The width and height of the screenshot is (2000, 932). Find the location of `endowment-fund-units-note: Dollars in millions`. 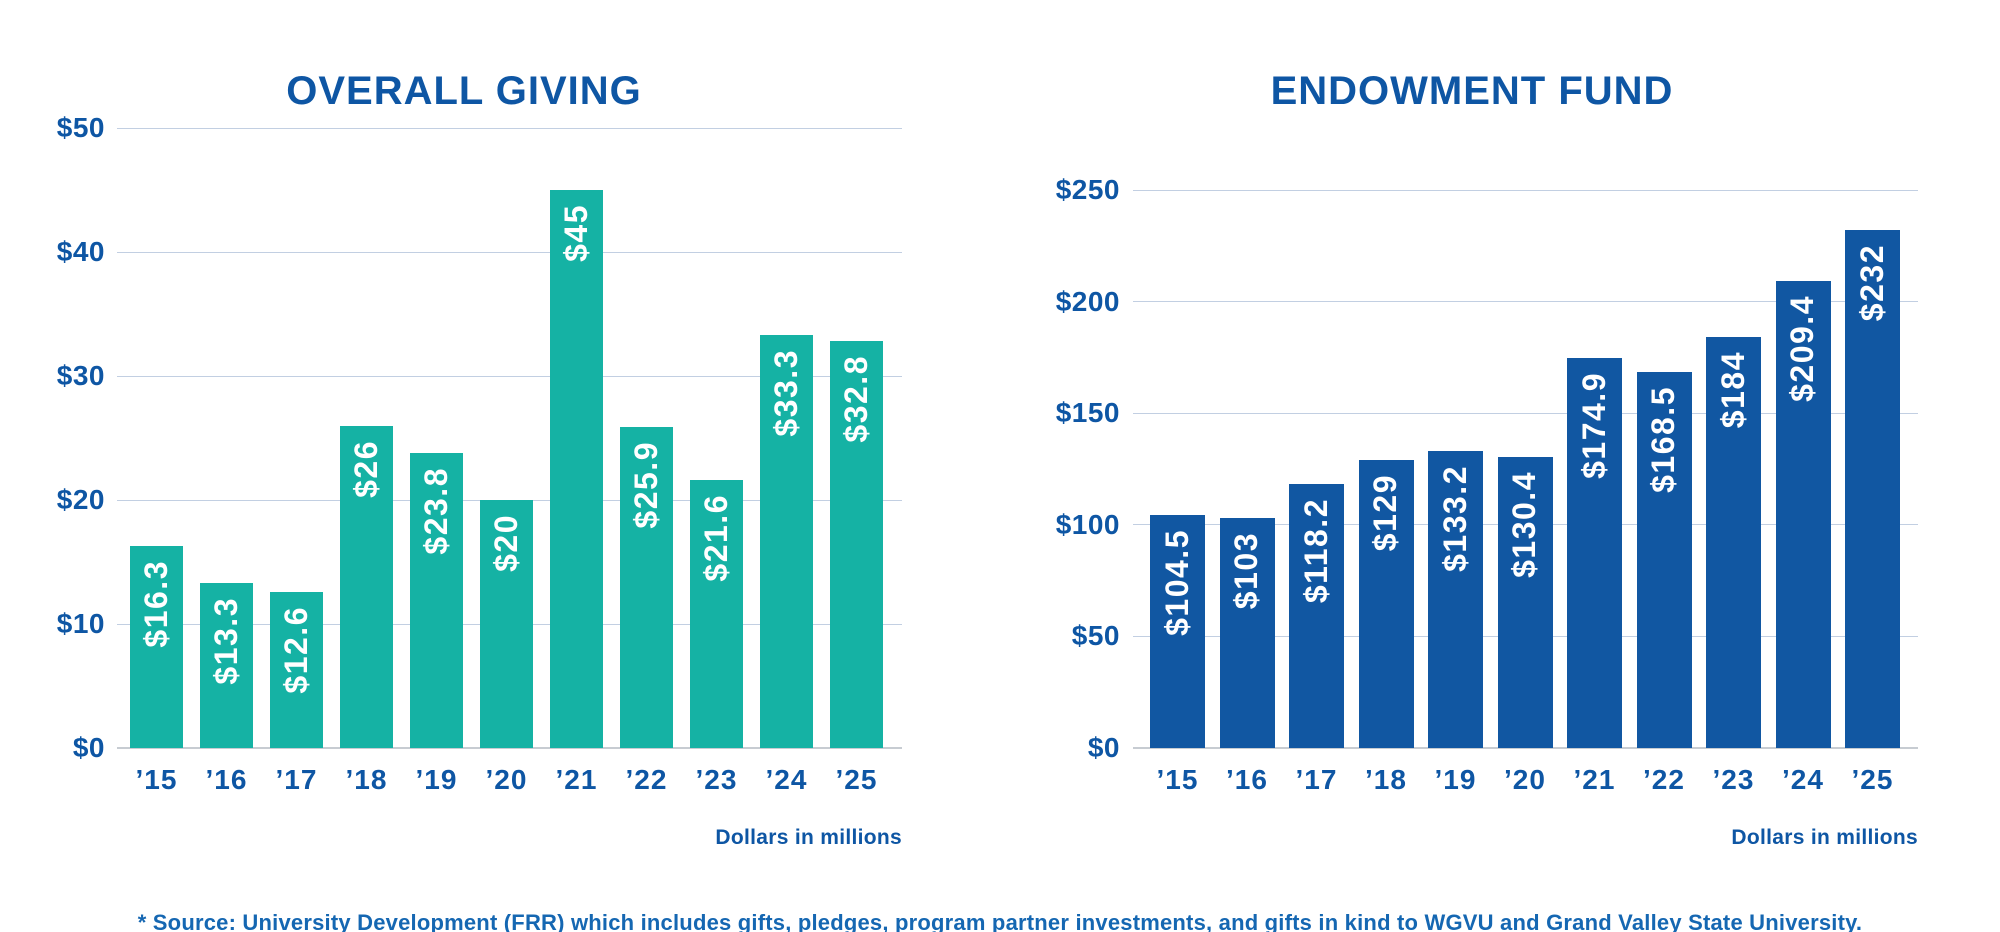

endowment-fund-units-note: Dollars in millions is located at coordinates (1824, 837).